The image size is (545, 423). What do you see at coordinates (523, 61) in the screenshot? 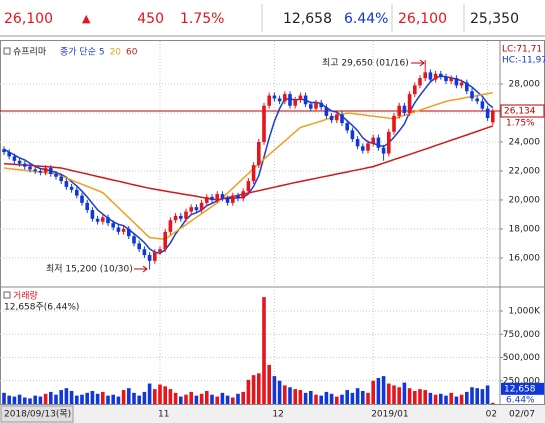
I see `info: HC:-11,97` at bounding box center [523, 61].